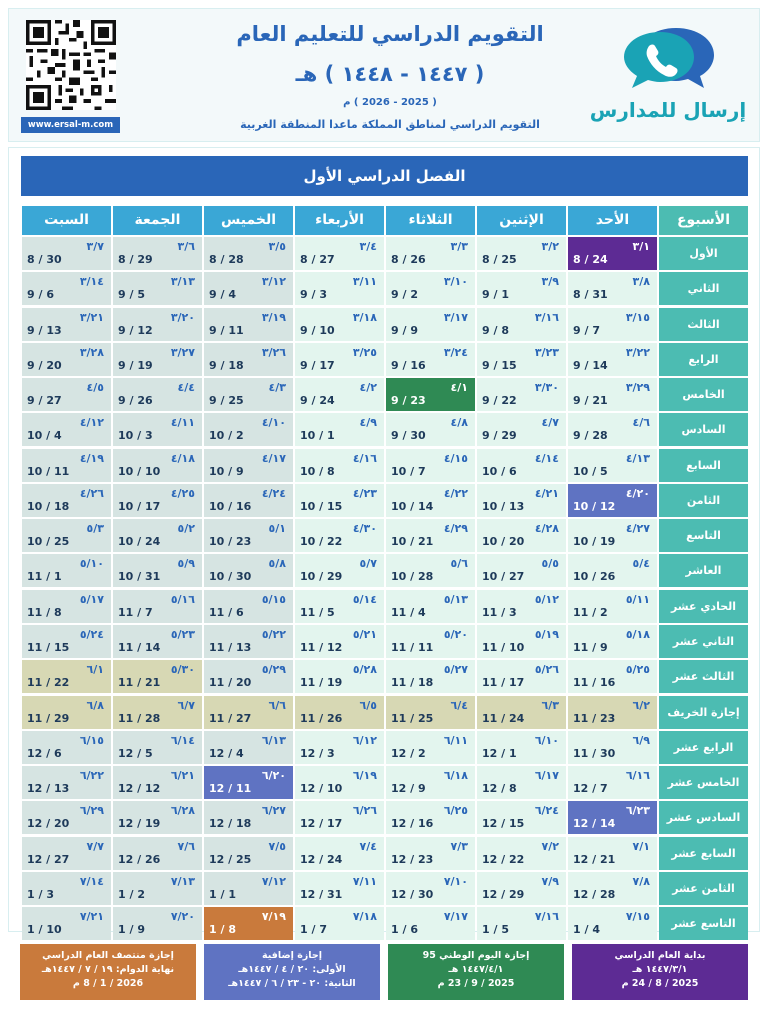 This screenshot has width=768, height=1024. Describe the element at coordinates (408, 259) in the screenshot. I see `gregorian-date: 8 / 26` at that location.